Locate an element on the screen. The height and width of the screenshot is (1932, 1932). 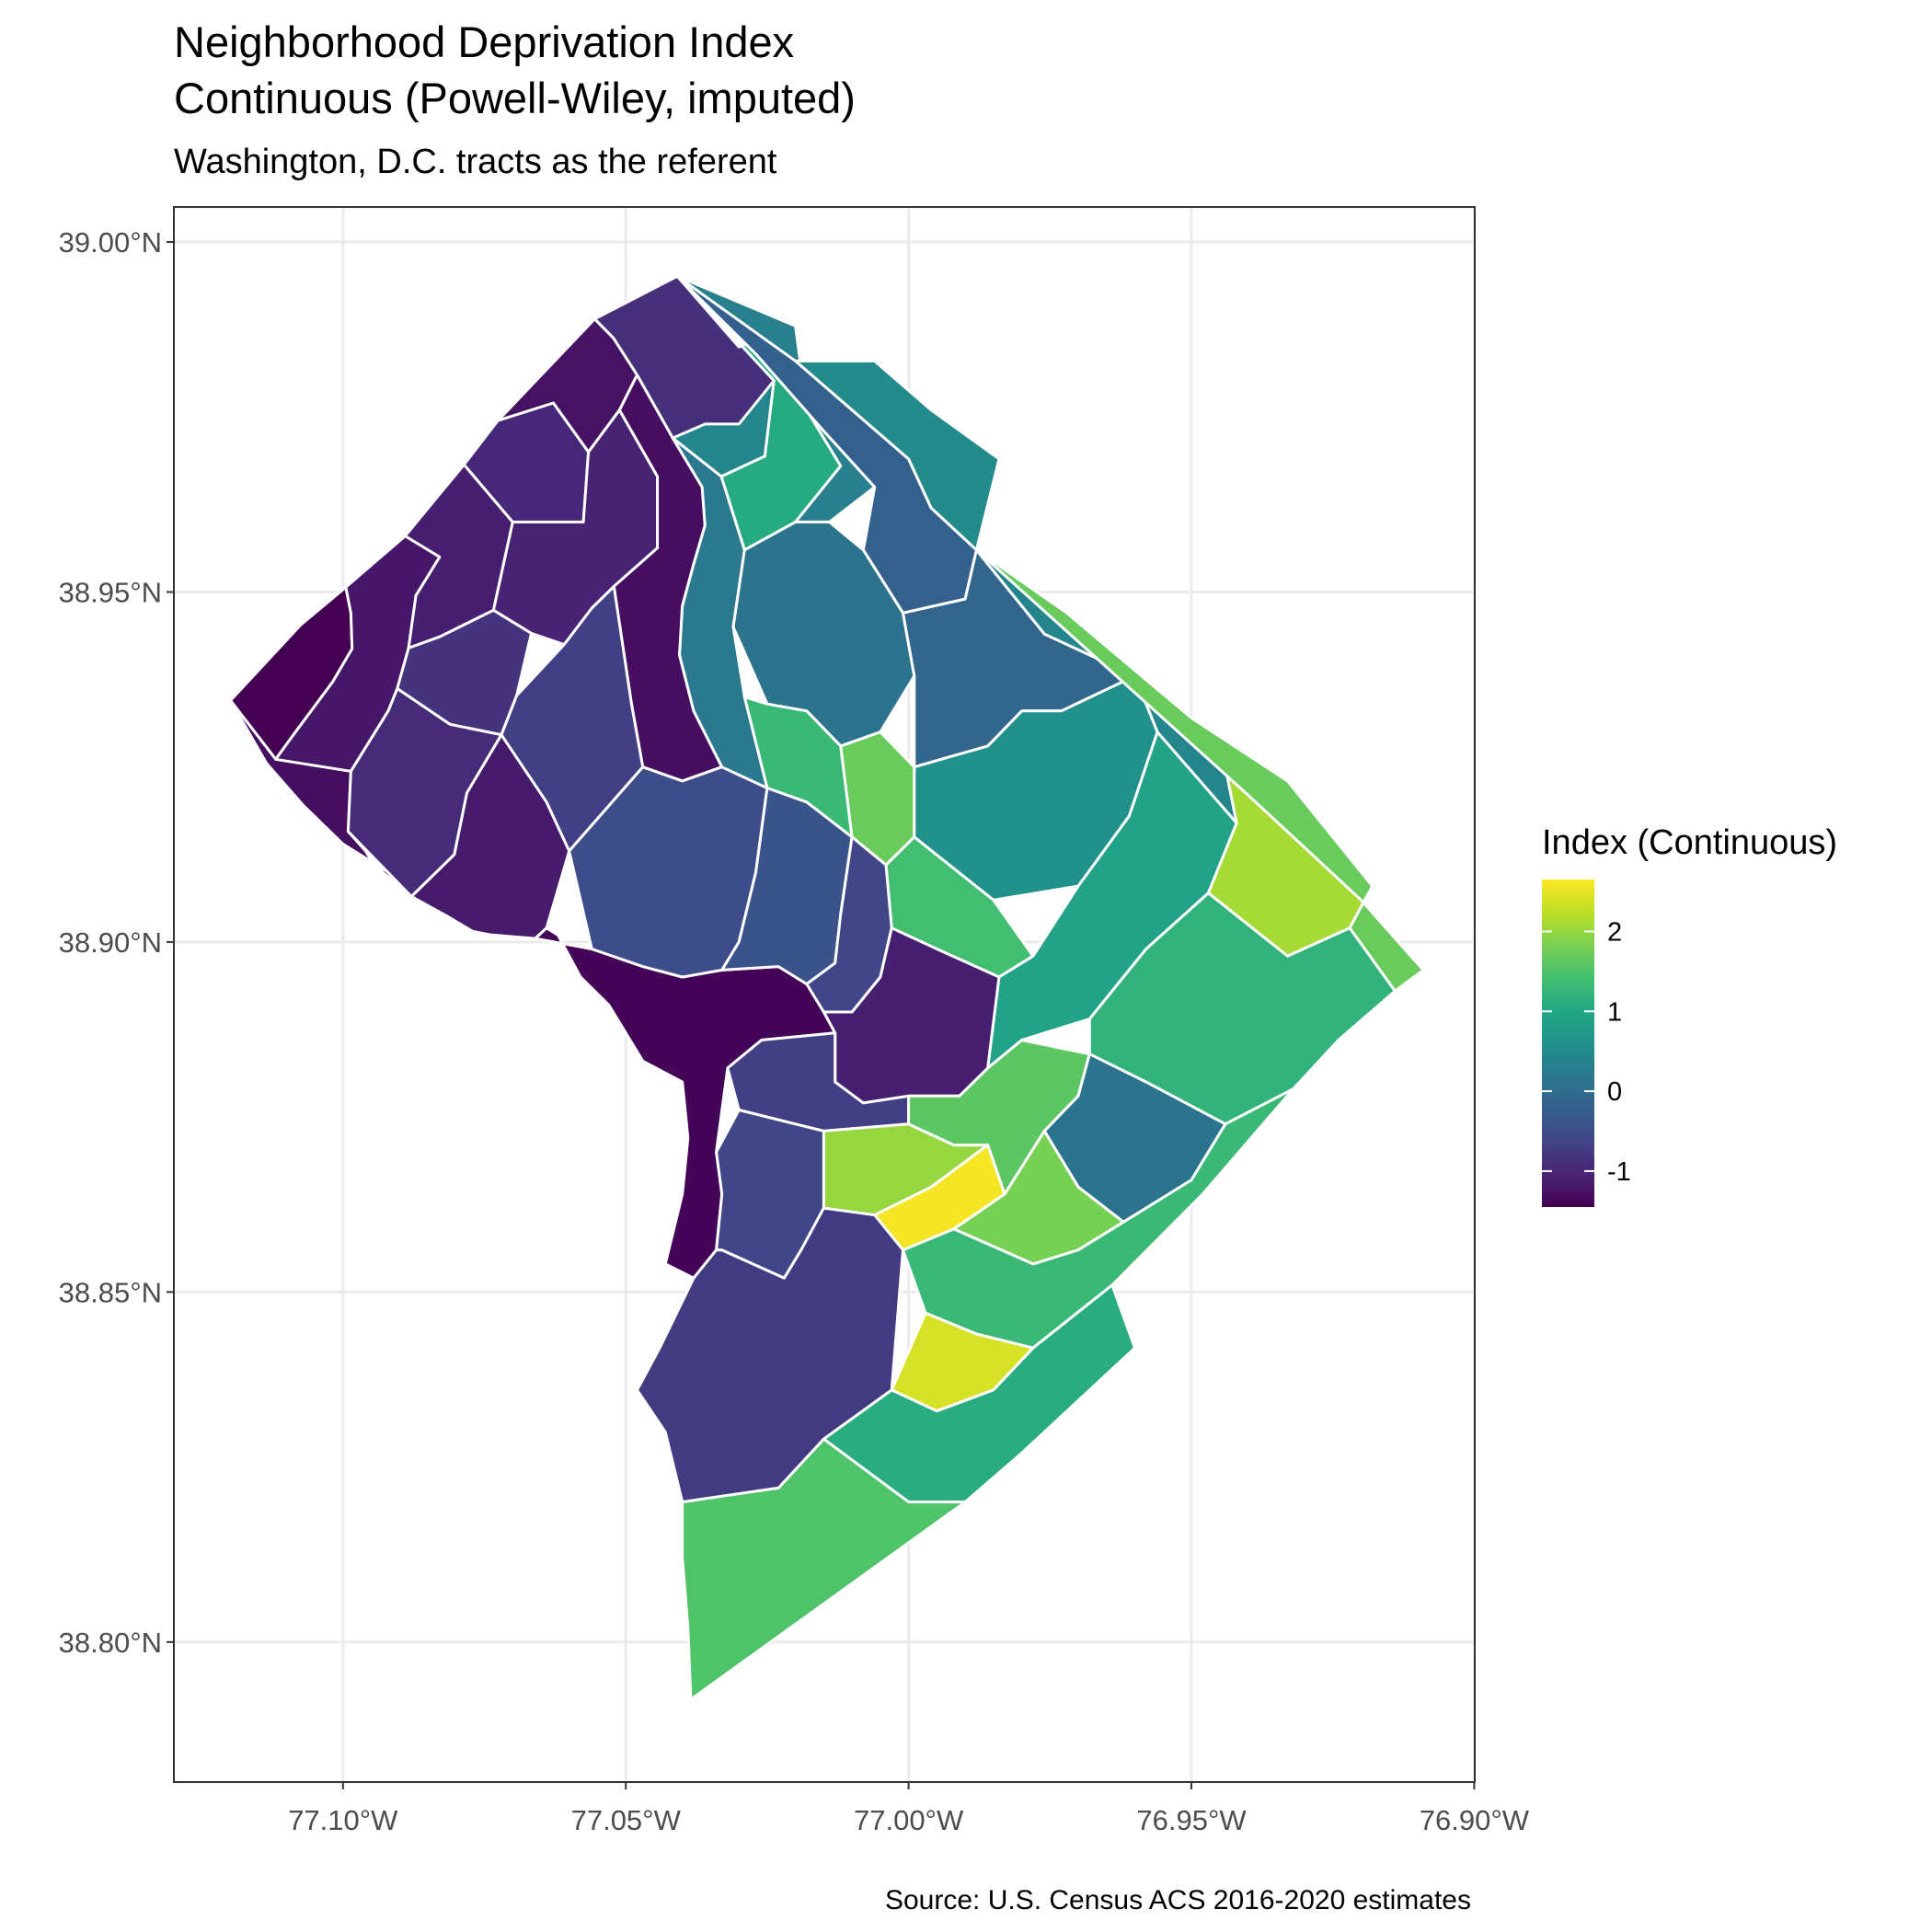
tract-columbia-heights is located at coordinates (720, 612).